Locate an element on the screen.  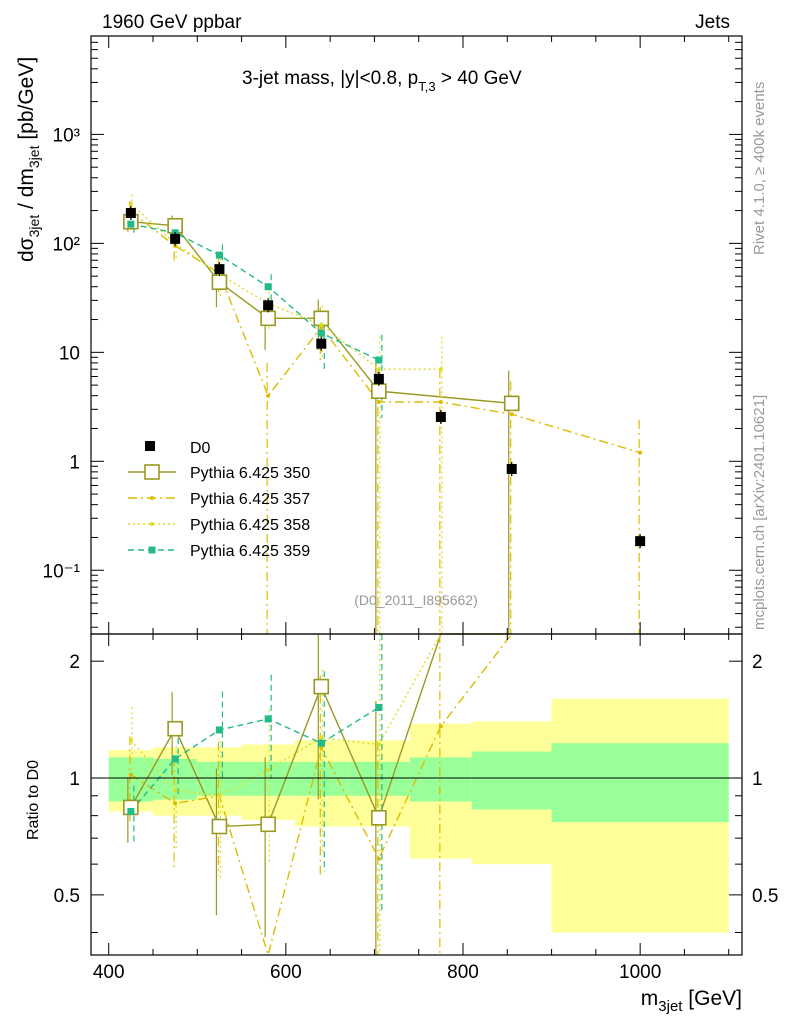
x-axis-label: m3jet [GeV] is located at coordinates (691, 1001).